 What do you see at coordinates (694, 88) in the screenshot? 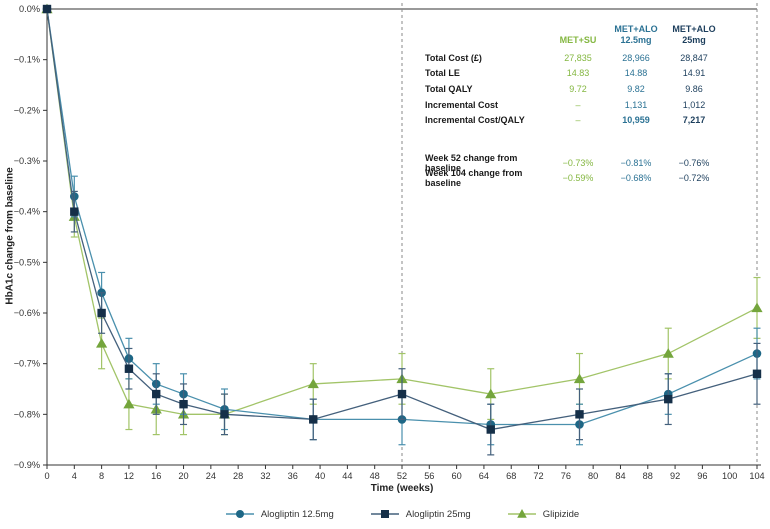
I see `table-cell: 9.86` at bounding box center [694, 88].